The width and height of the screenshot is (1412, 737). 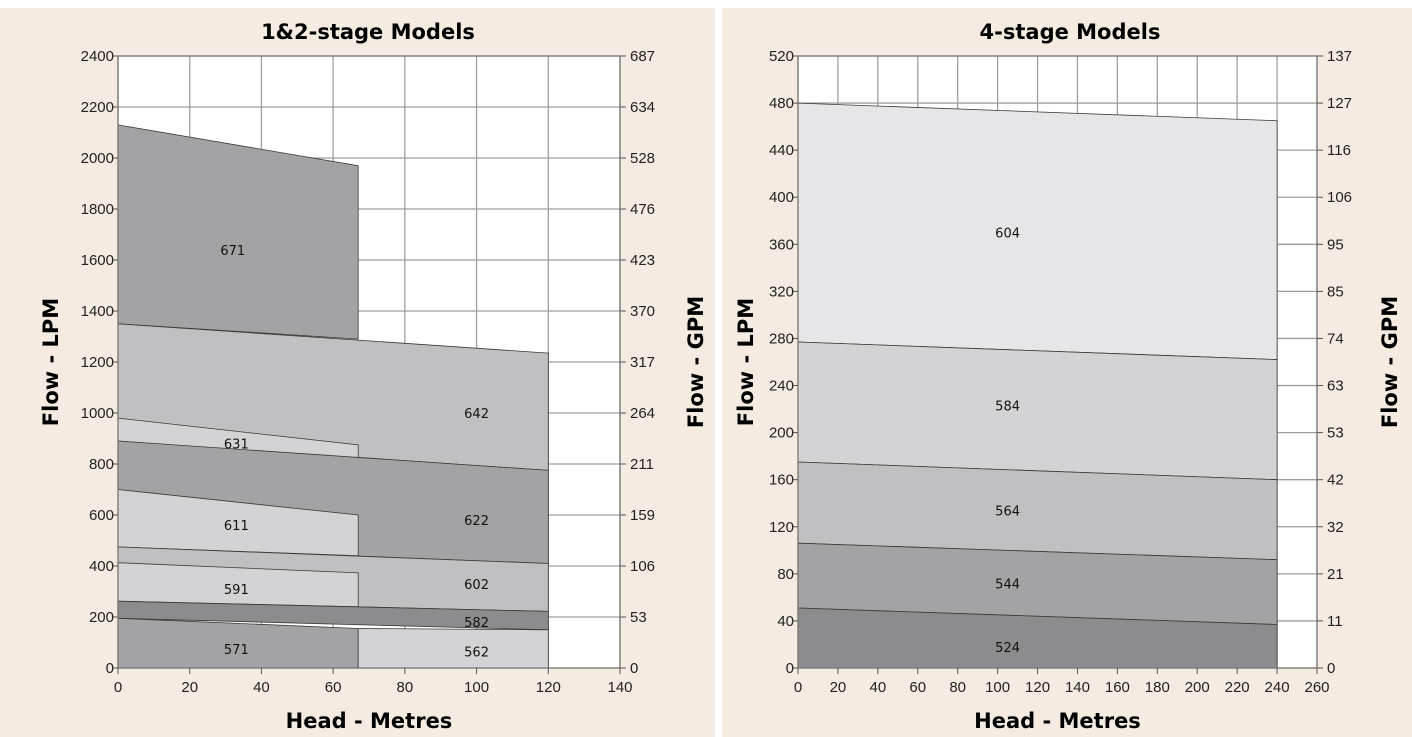 What do you see at coordinates (1007, 584) in the screenshot?
I see `region-label-544: 544` at bounding box center [1007, 584].